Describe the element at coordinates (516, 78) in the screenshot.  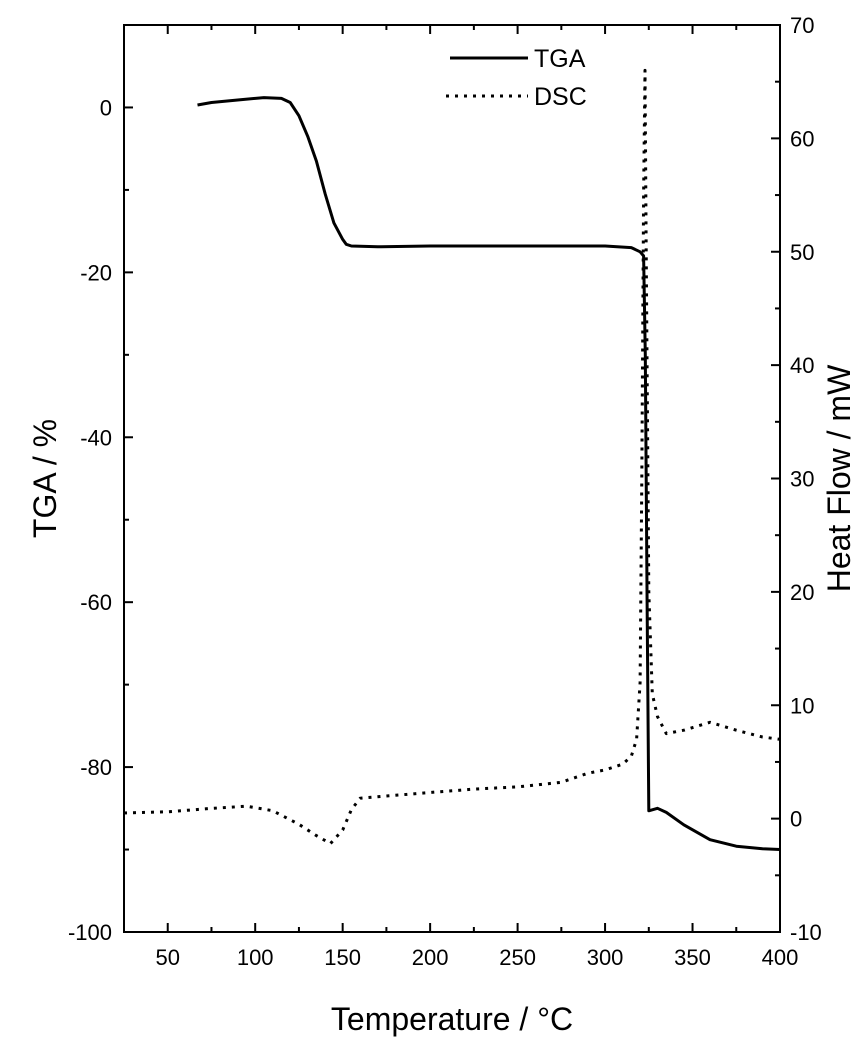
I see `legend: TGA DSC` at that location.